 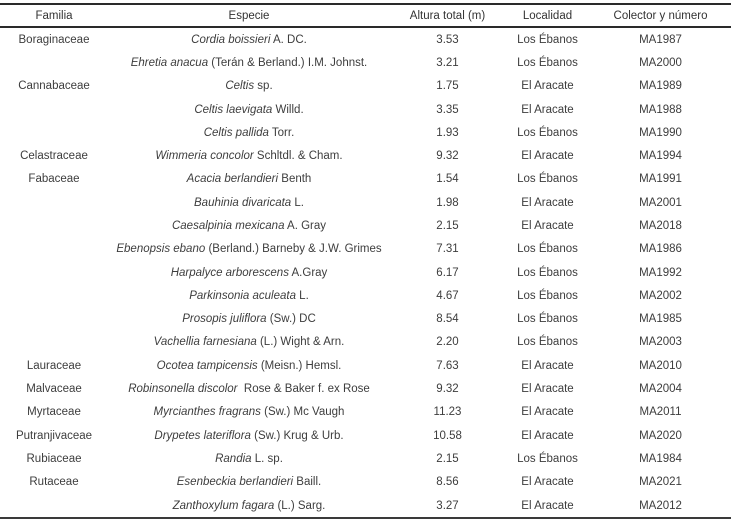 What do you see at coordinates (447, 62) in the screenshot?
I see `altura-cell: 3.21` at bounding box center [447, 62].